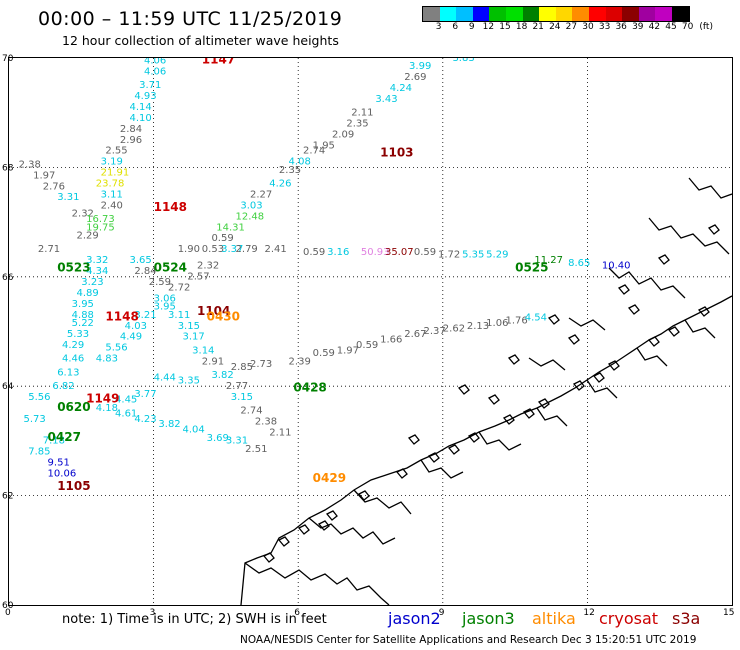  What do you see at coordinates (83, 304) in the screenshot?
I see `wave-height-value: 3.95` at bounding box center [83, 304].